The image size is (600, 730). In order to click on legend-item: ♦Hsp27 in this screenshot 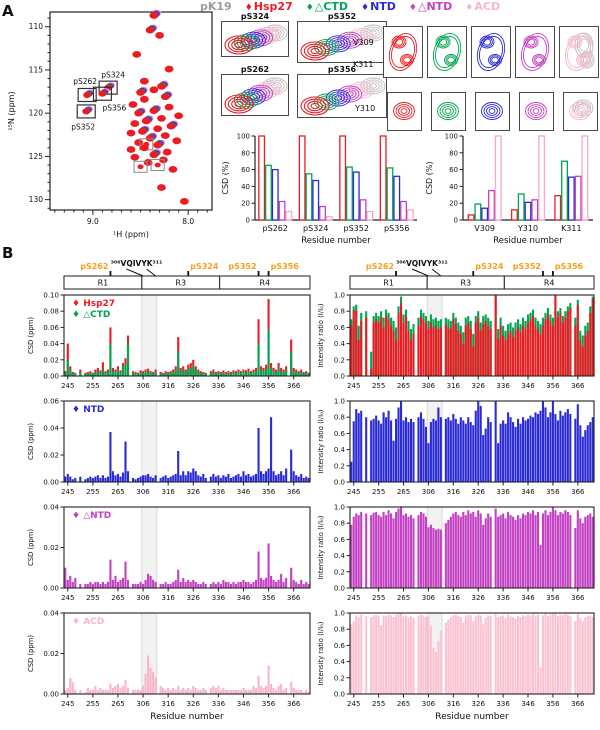, I will do `click(268, 6)`.